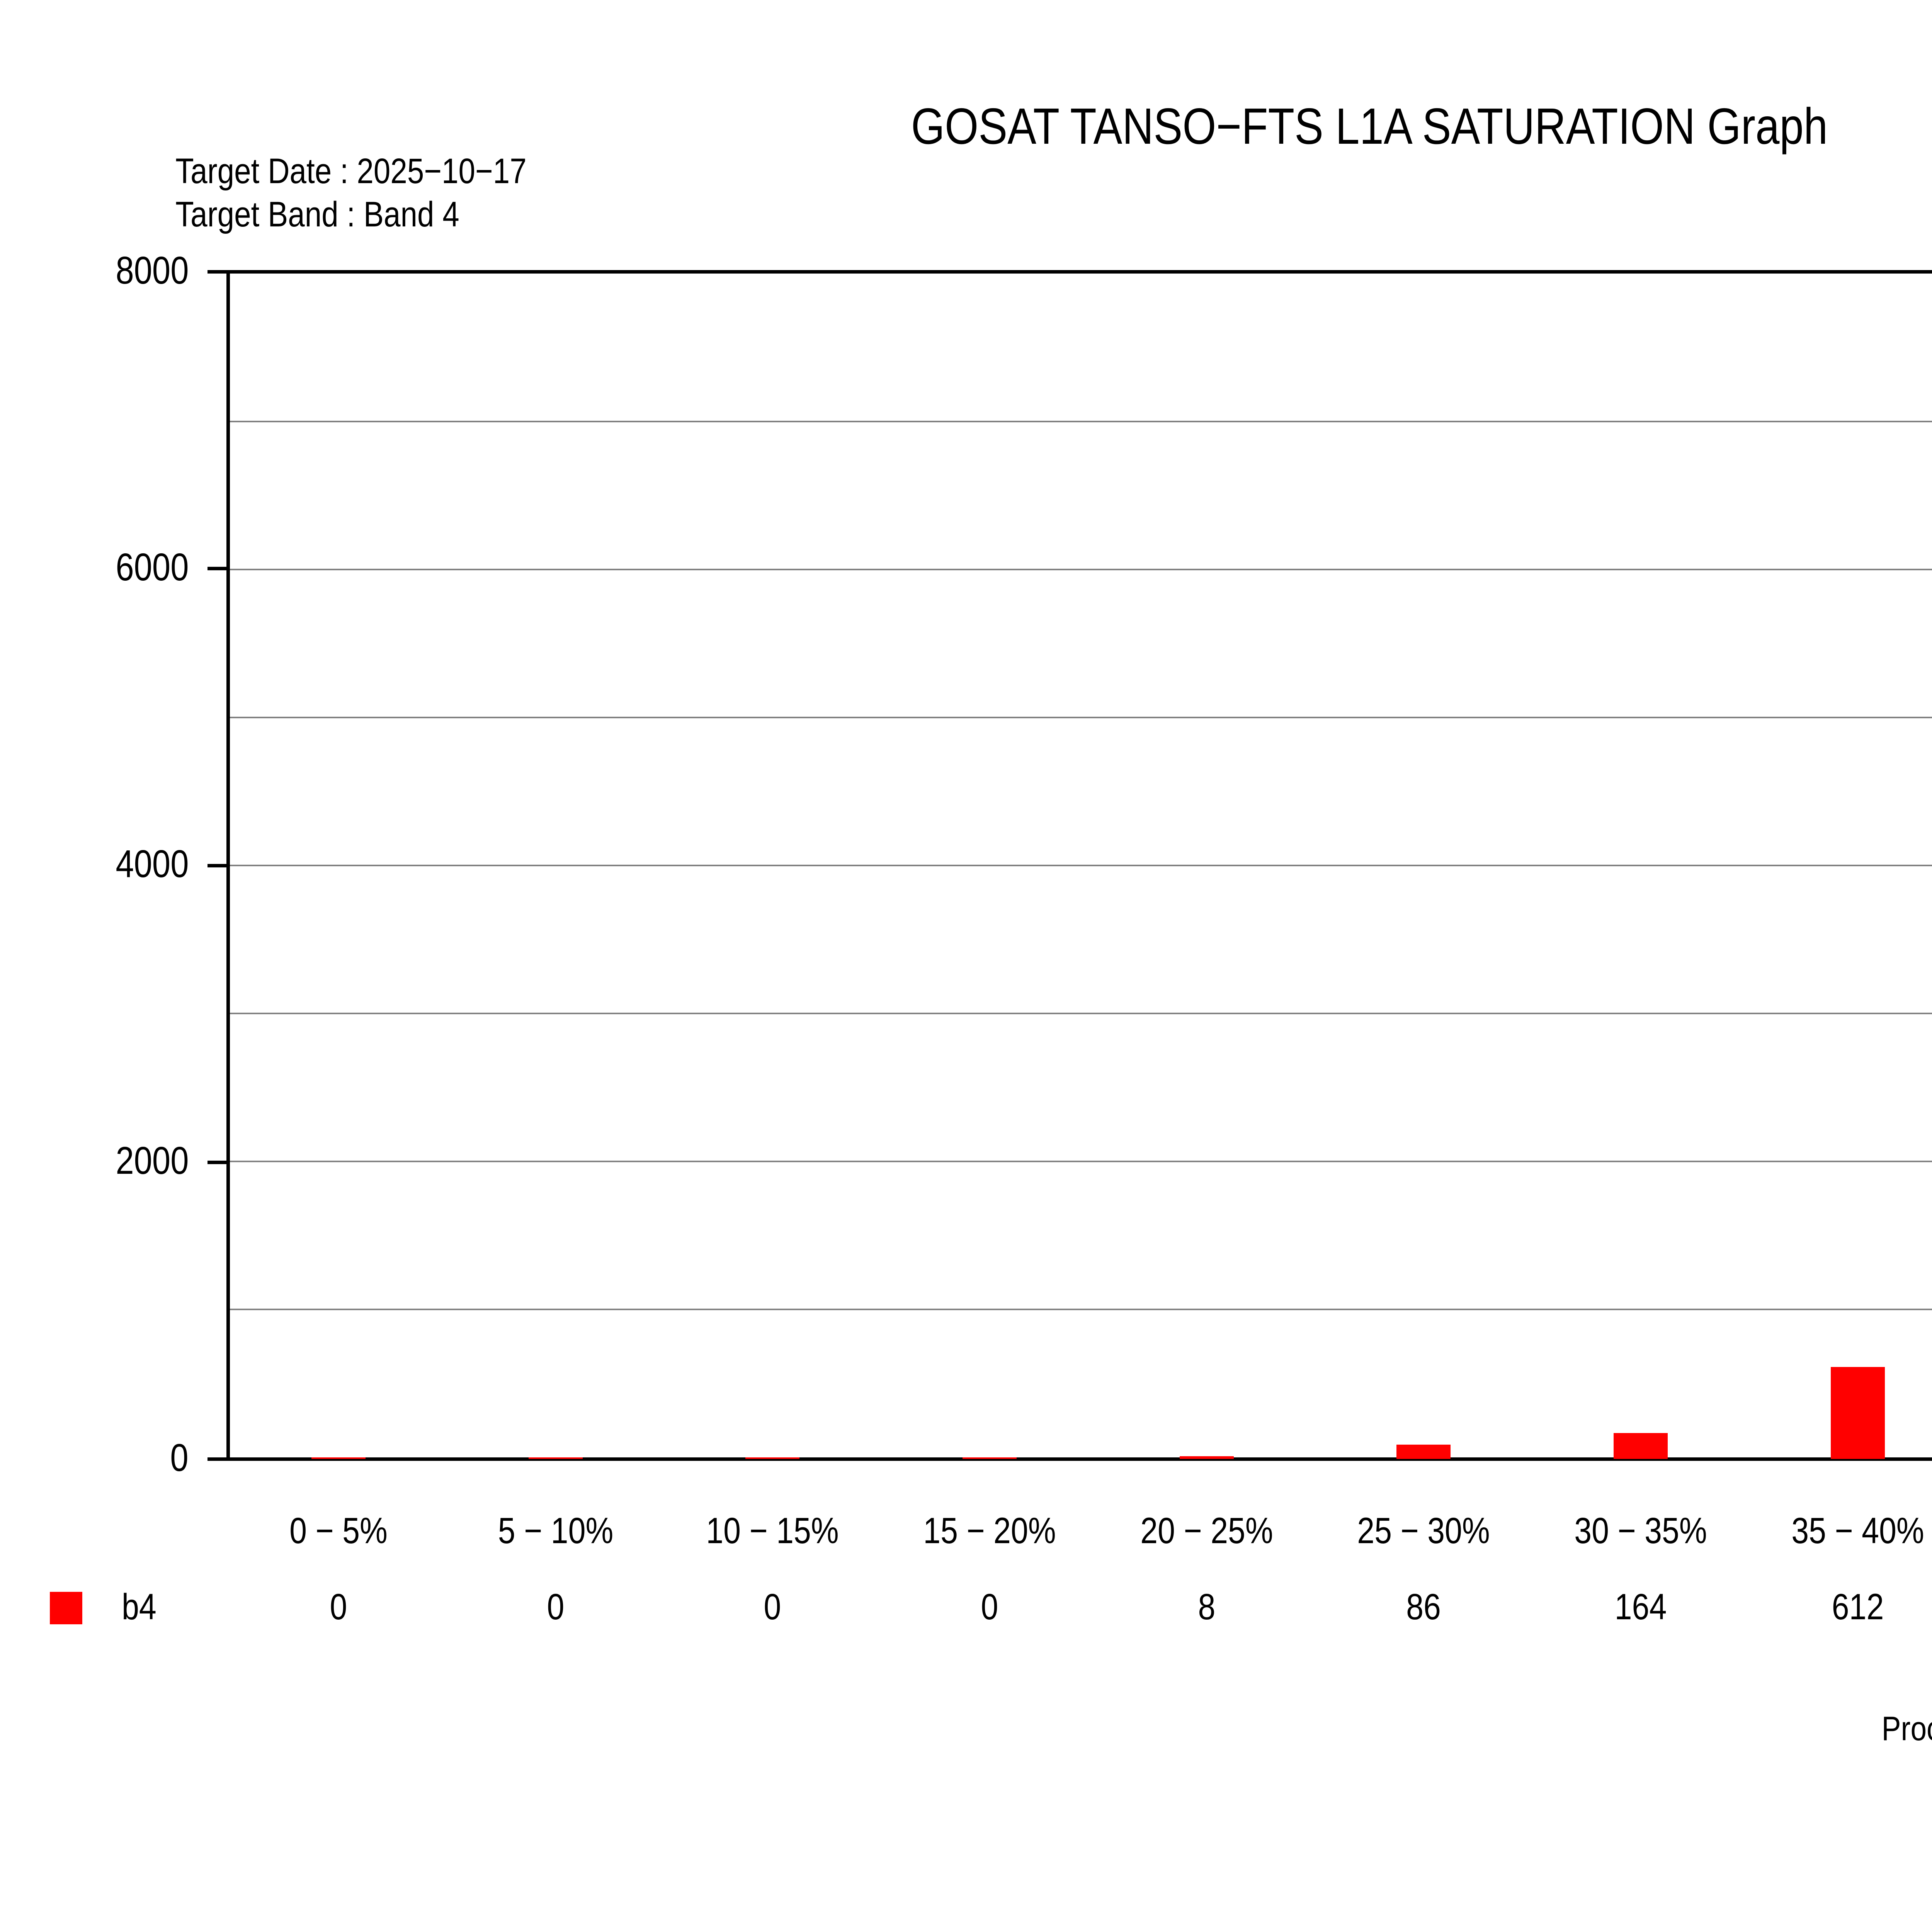 The width and height of the screenshot is (1932, 1916). I want to click on category-label: 30 − 35%, so click(1641, 1530).